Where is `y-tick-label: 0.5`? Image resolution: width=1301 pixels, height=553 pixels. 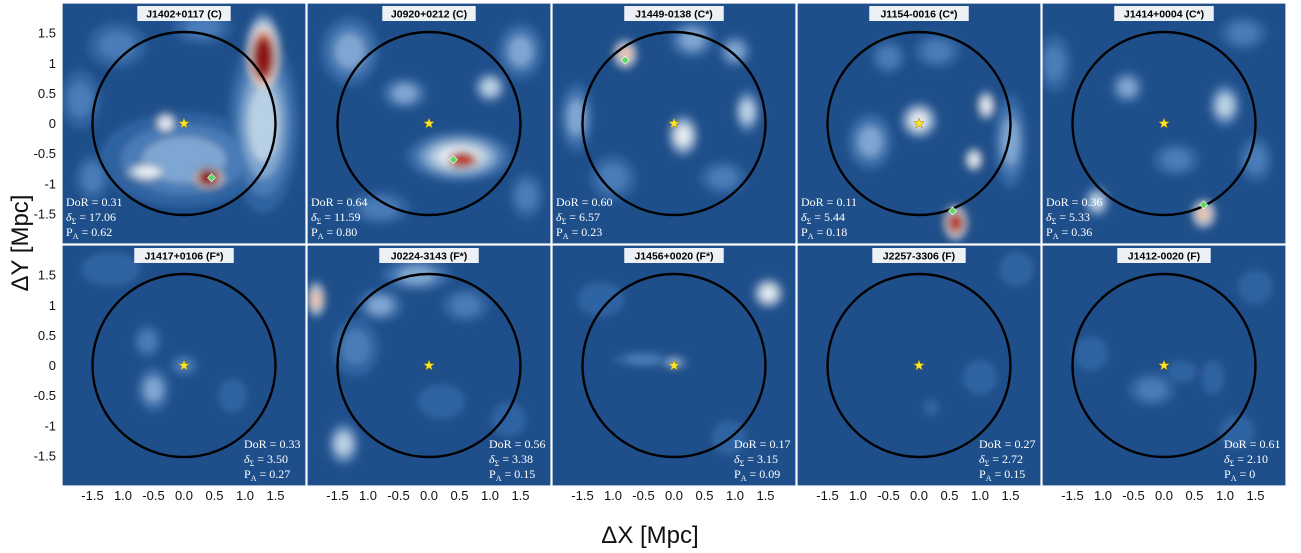 y-tick-label: 0.5 is located at coordinates (47, 93).